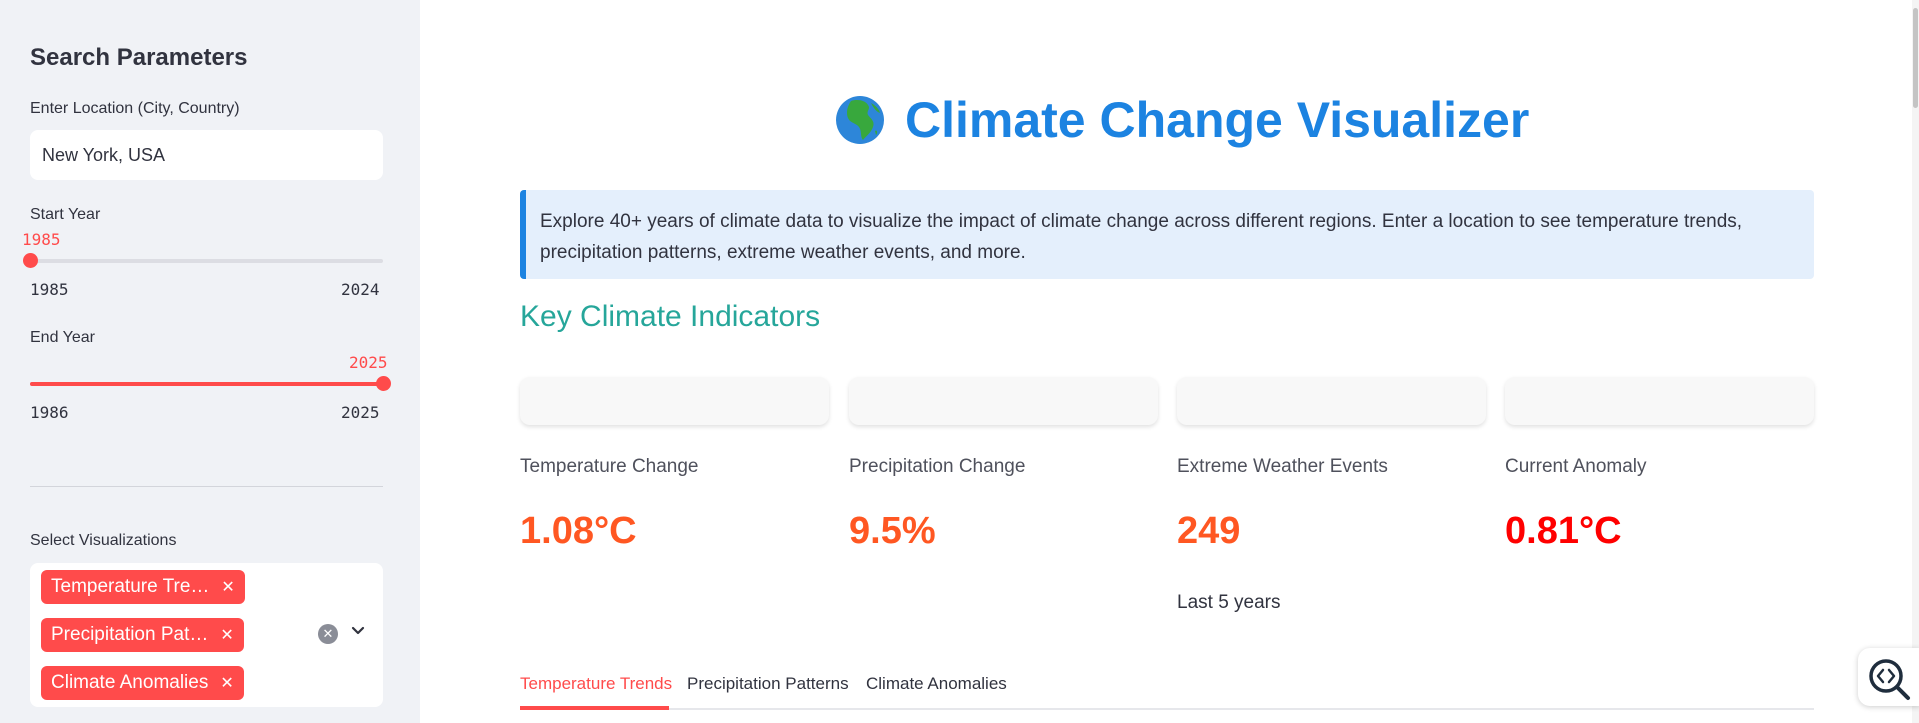 This screenshot has width=1919, height=723. What do you see at coordinates (1889, 679) in the screenshot?
I see `inspect-search-icon` at bounding box center [1889, 679].